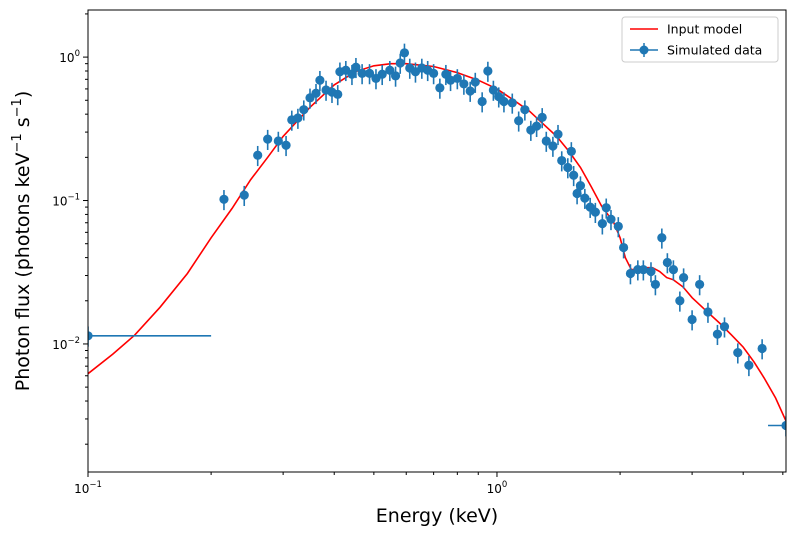  I want to click on x-axis-label: Energy (keV), so click(437, 516).